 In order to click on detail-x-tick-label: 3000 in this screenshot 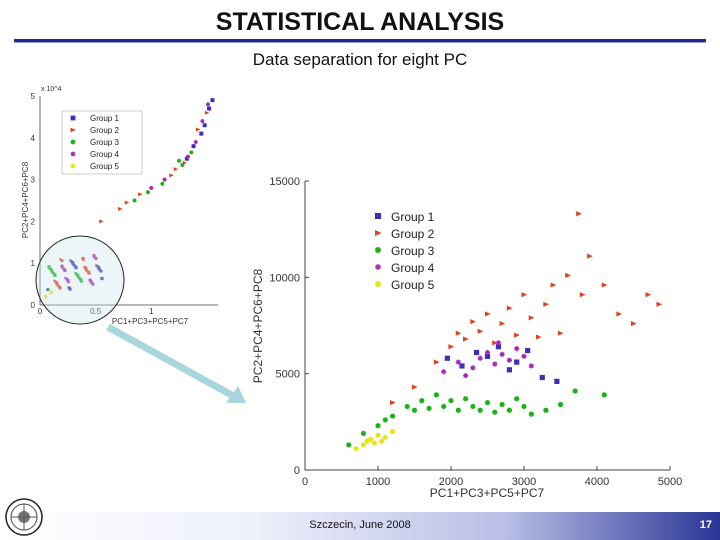, I will do `click(524, 482)`.